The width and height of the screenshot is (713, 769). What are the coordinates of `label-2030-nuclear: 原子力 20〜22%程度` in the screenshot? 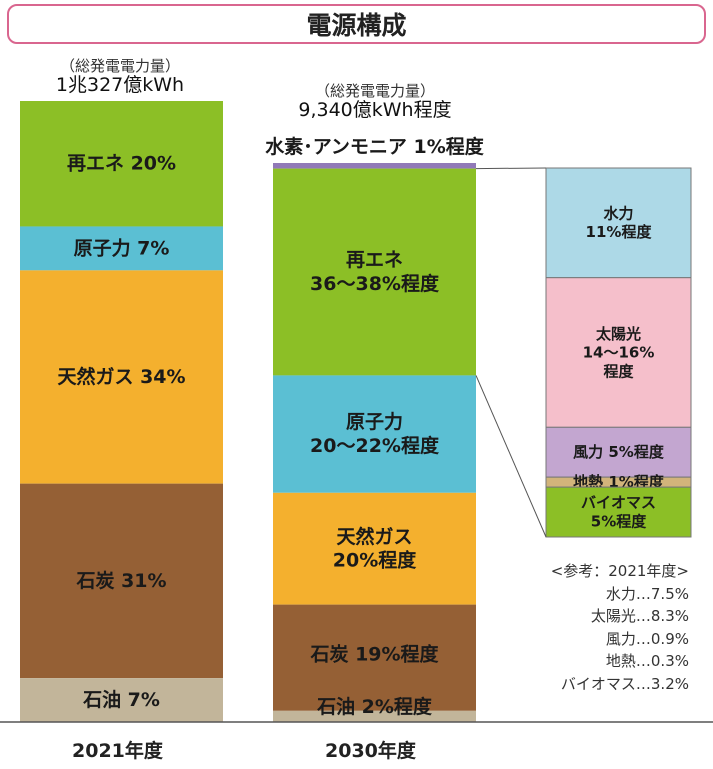 It's located at (375, 433).